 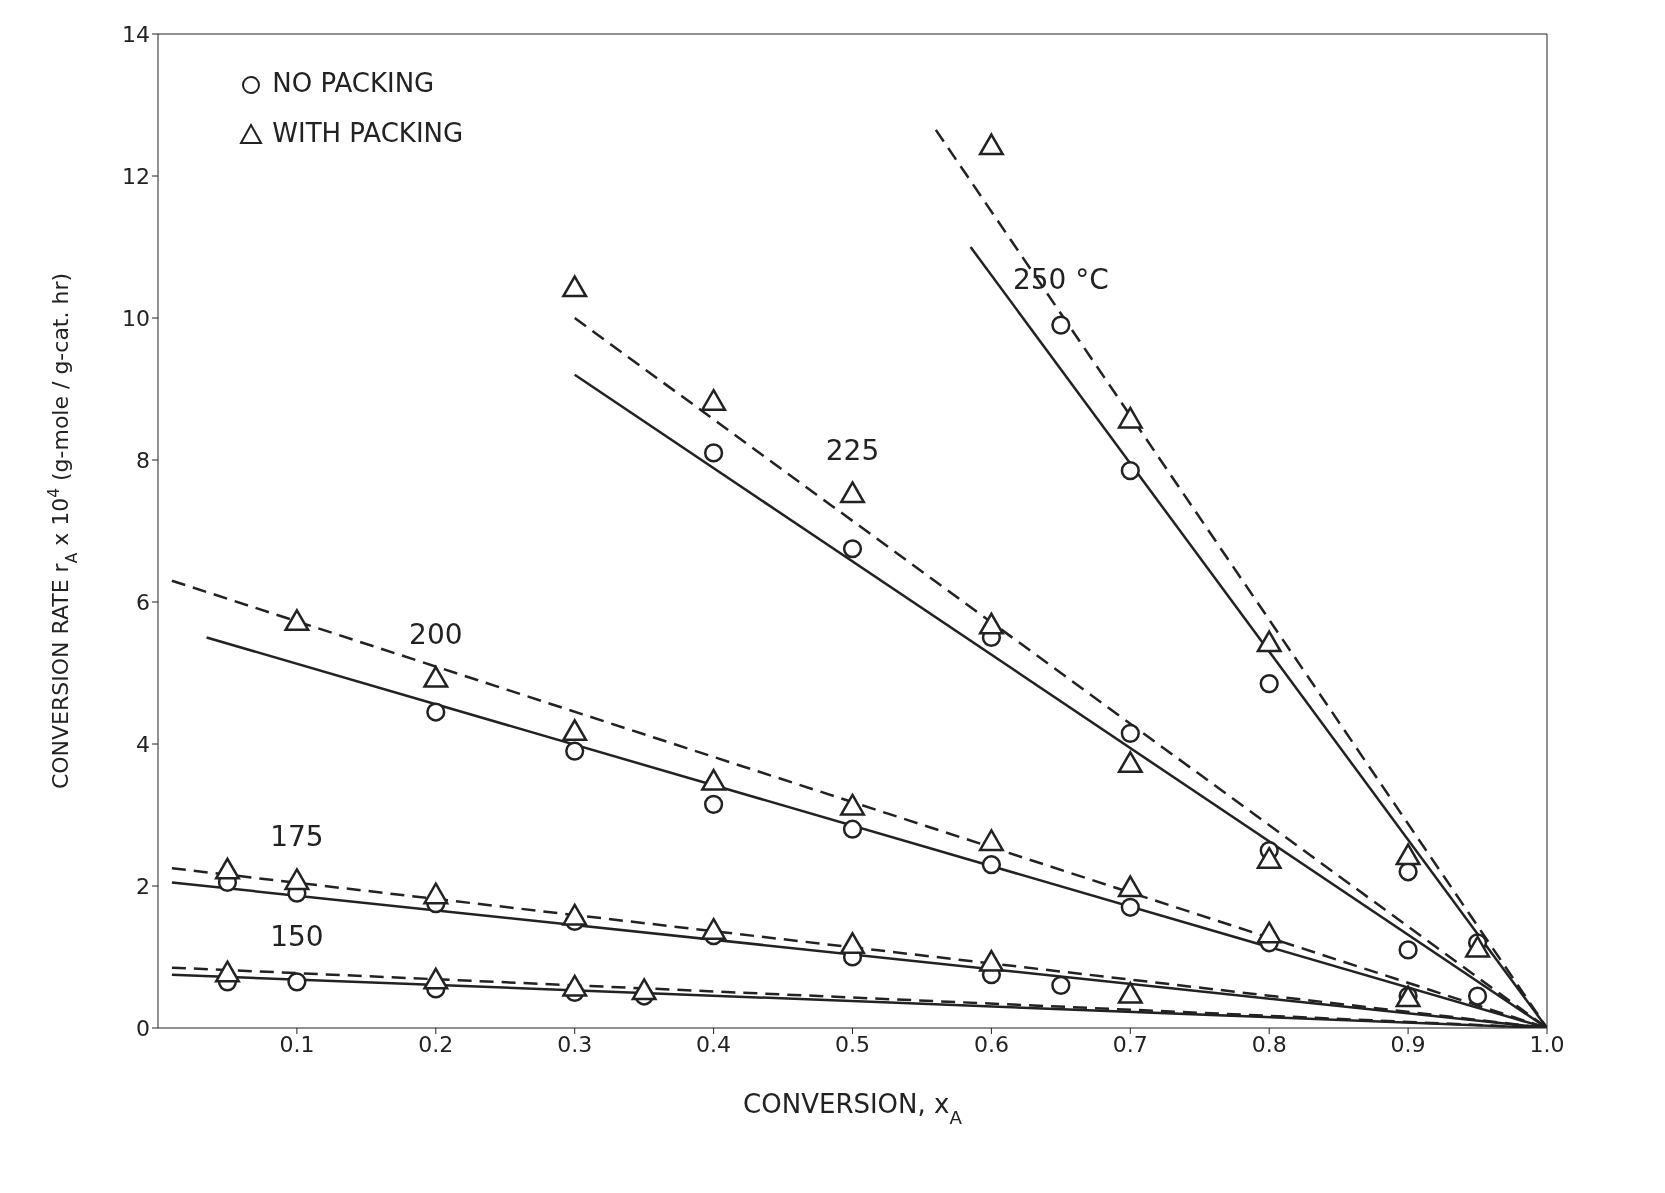 I want to click on x-tick-label: 0.7, so click(x=1130, y=1044).